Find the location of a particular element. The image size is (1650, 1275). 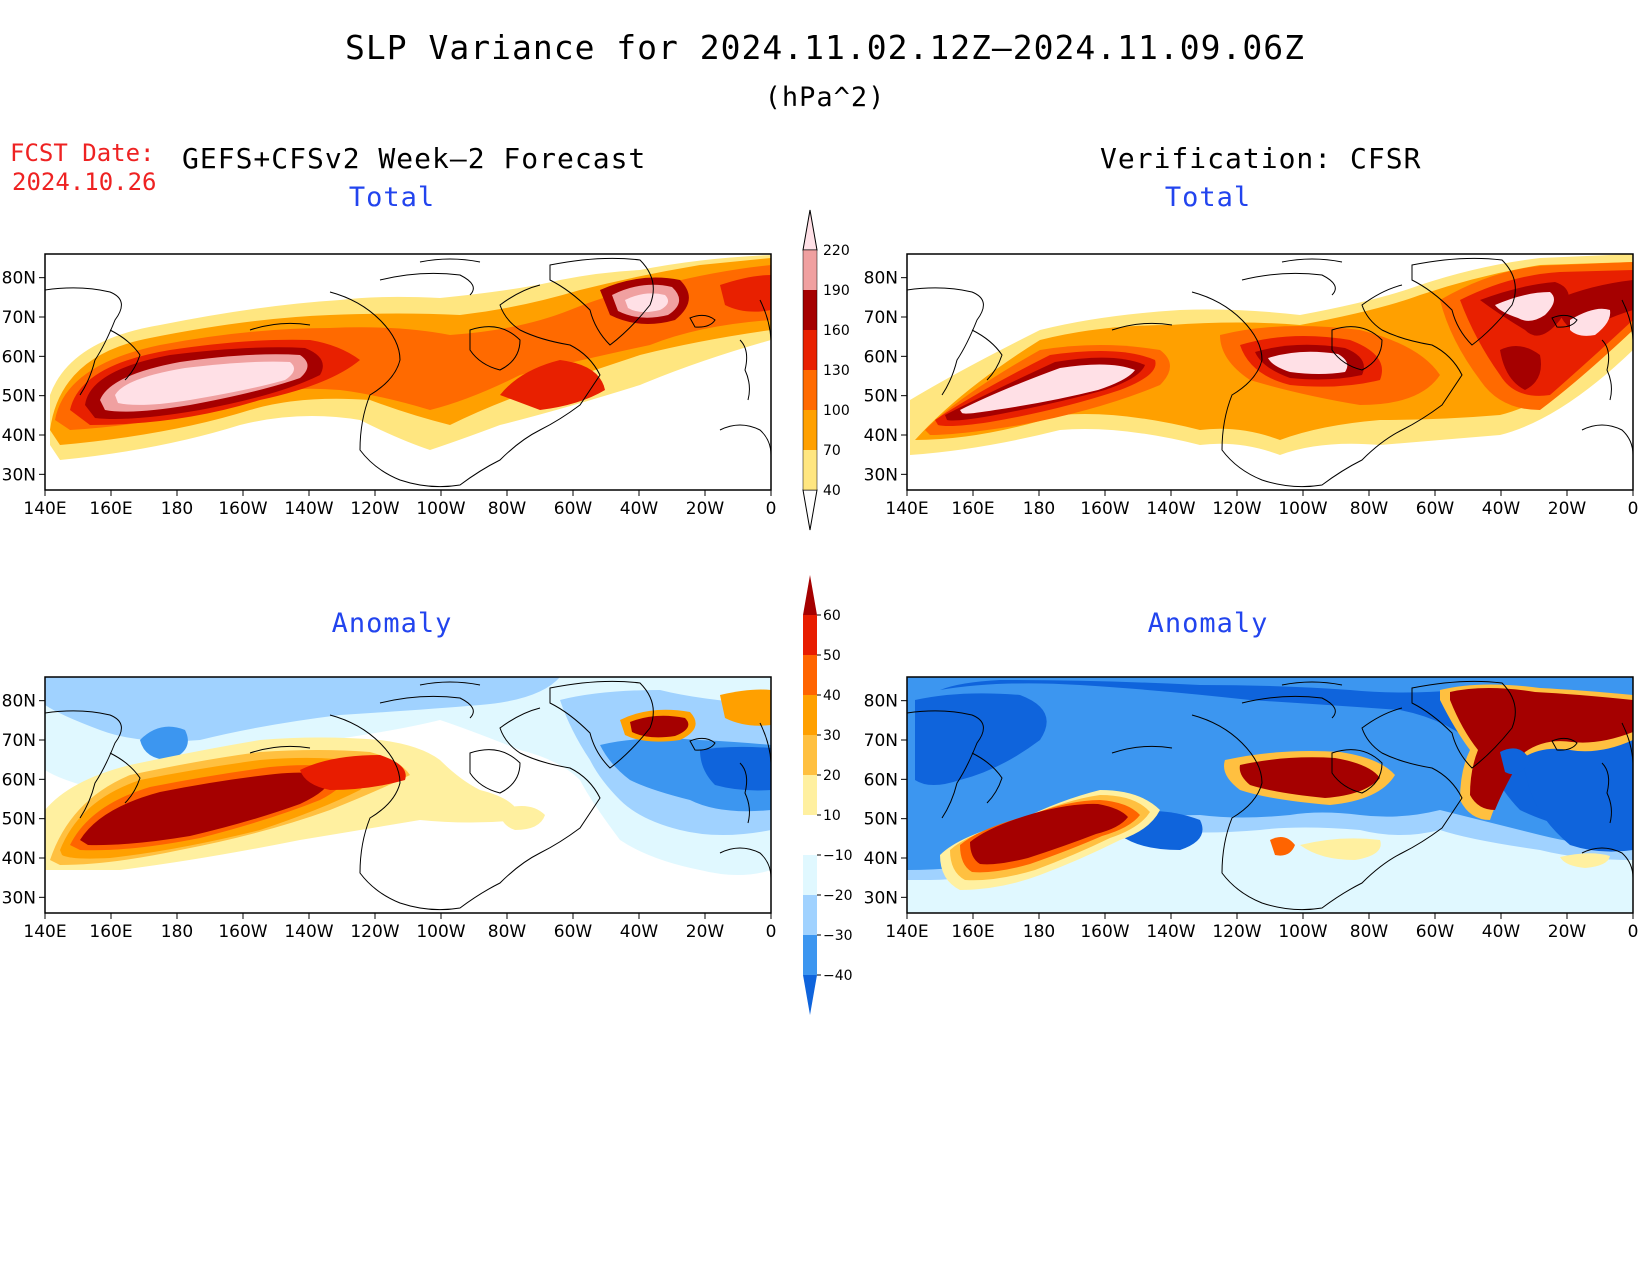

units-label: (hPa^2) is located at coordinates (825, 97).